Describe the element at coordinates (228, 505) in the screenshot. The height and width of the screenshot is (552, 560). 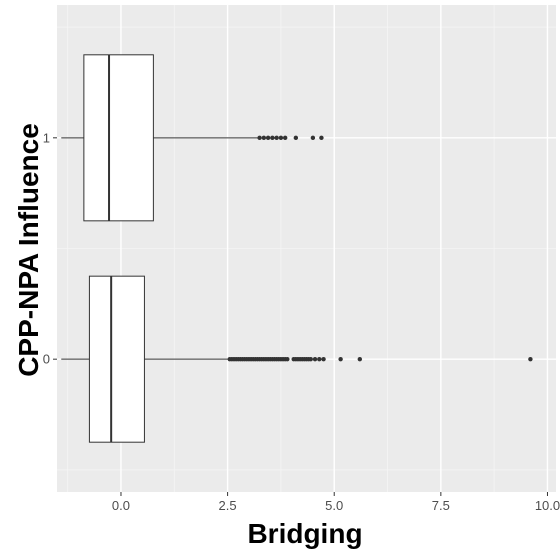
I see `x-tick-label: 2.5` at that location.